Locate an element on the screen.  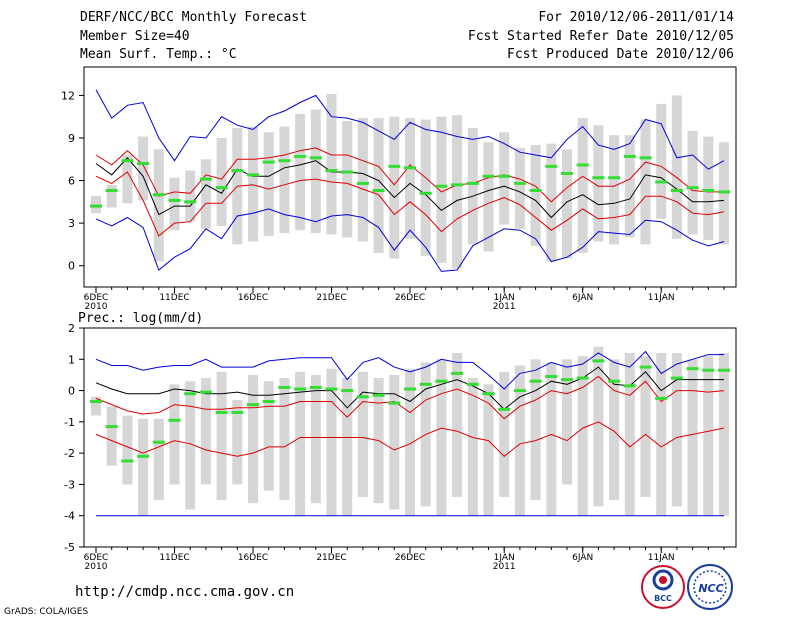
started-date-label: Fcst Started Refer Date 2010/12/05 is located at coordinates (600, 36).